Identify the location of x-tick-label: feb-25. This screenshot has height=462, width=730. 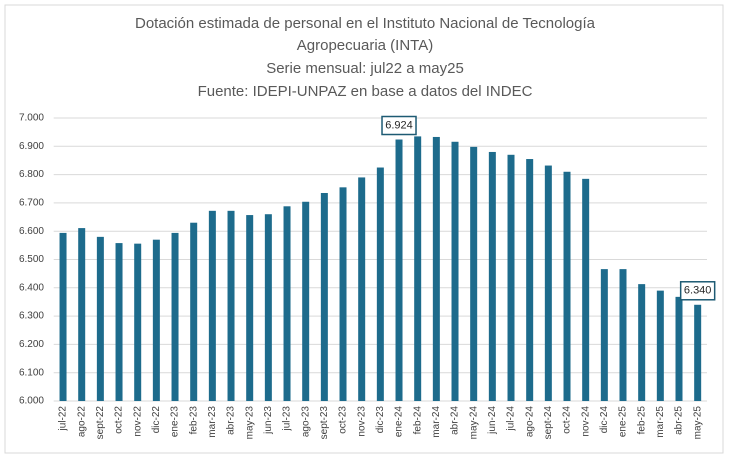
(641, 420).